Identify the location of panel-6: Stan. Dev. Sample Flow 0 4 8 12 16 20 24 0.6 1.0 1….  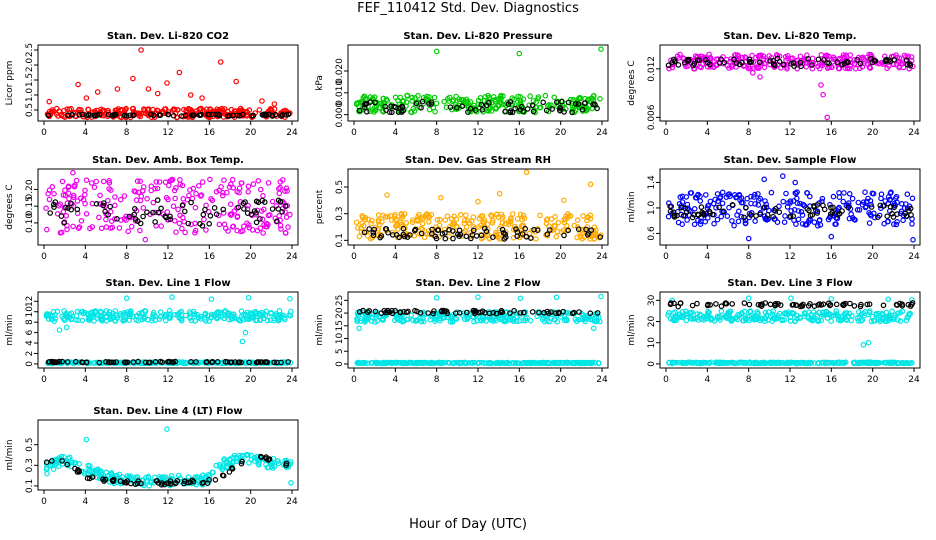
(774, 208).